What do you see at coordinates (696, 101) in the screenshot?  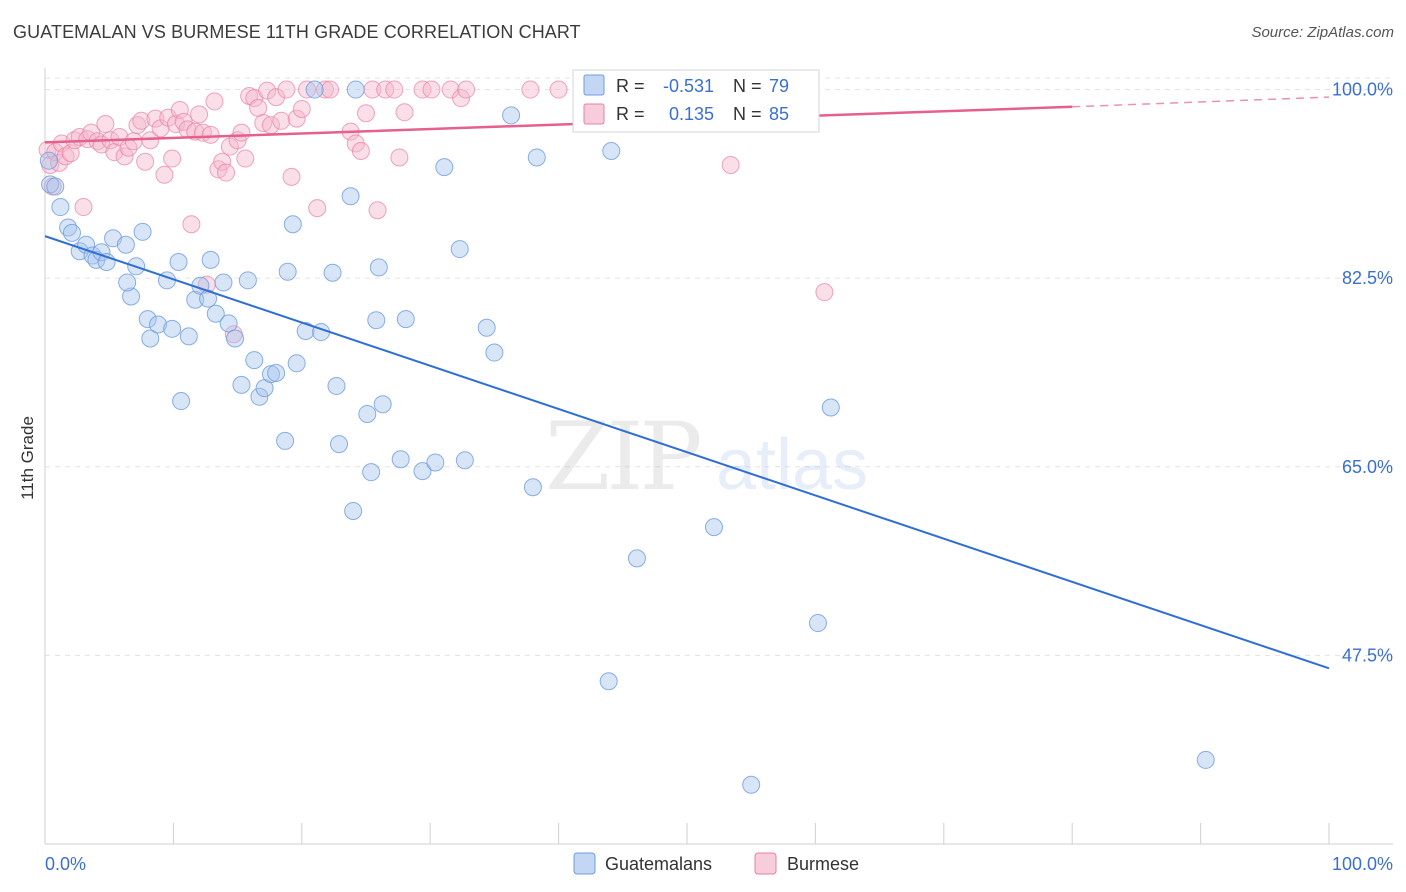 I see `stats-legend-box` at bounding box center [696, 101].